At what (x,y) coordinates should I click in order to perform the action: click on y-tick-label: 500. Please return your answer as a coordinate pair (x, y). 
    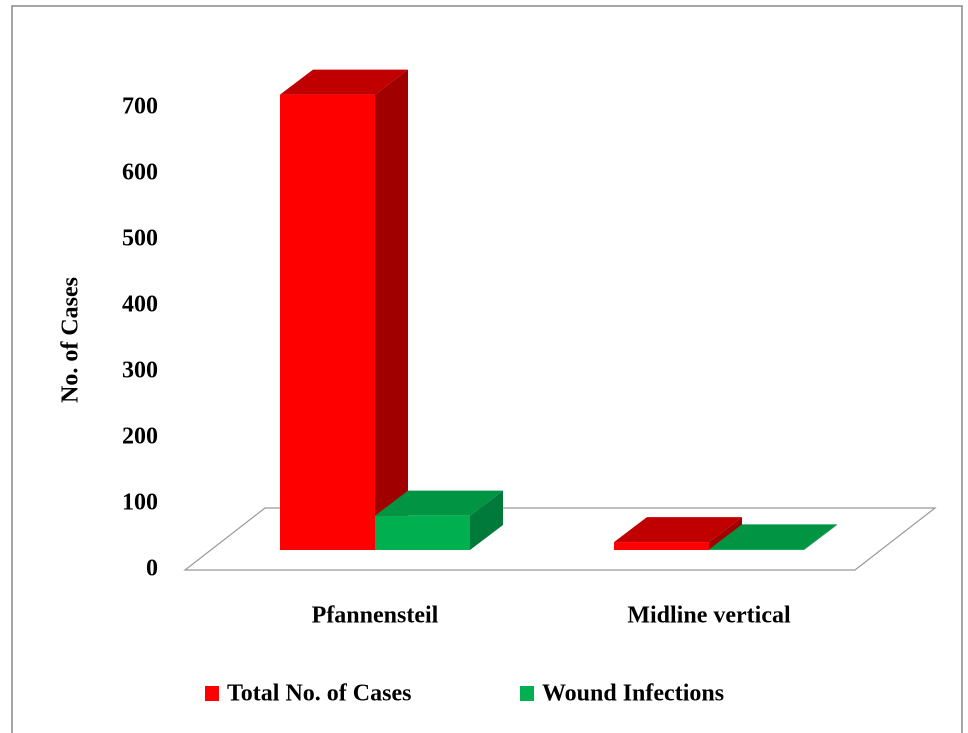
    Looking at the image, I should click on (140, 239).